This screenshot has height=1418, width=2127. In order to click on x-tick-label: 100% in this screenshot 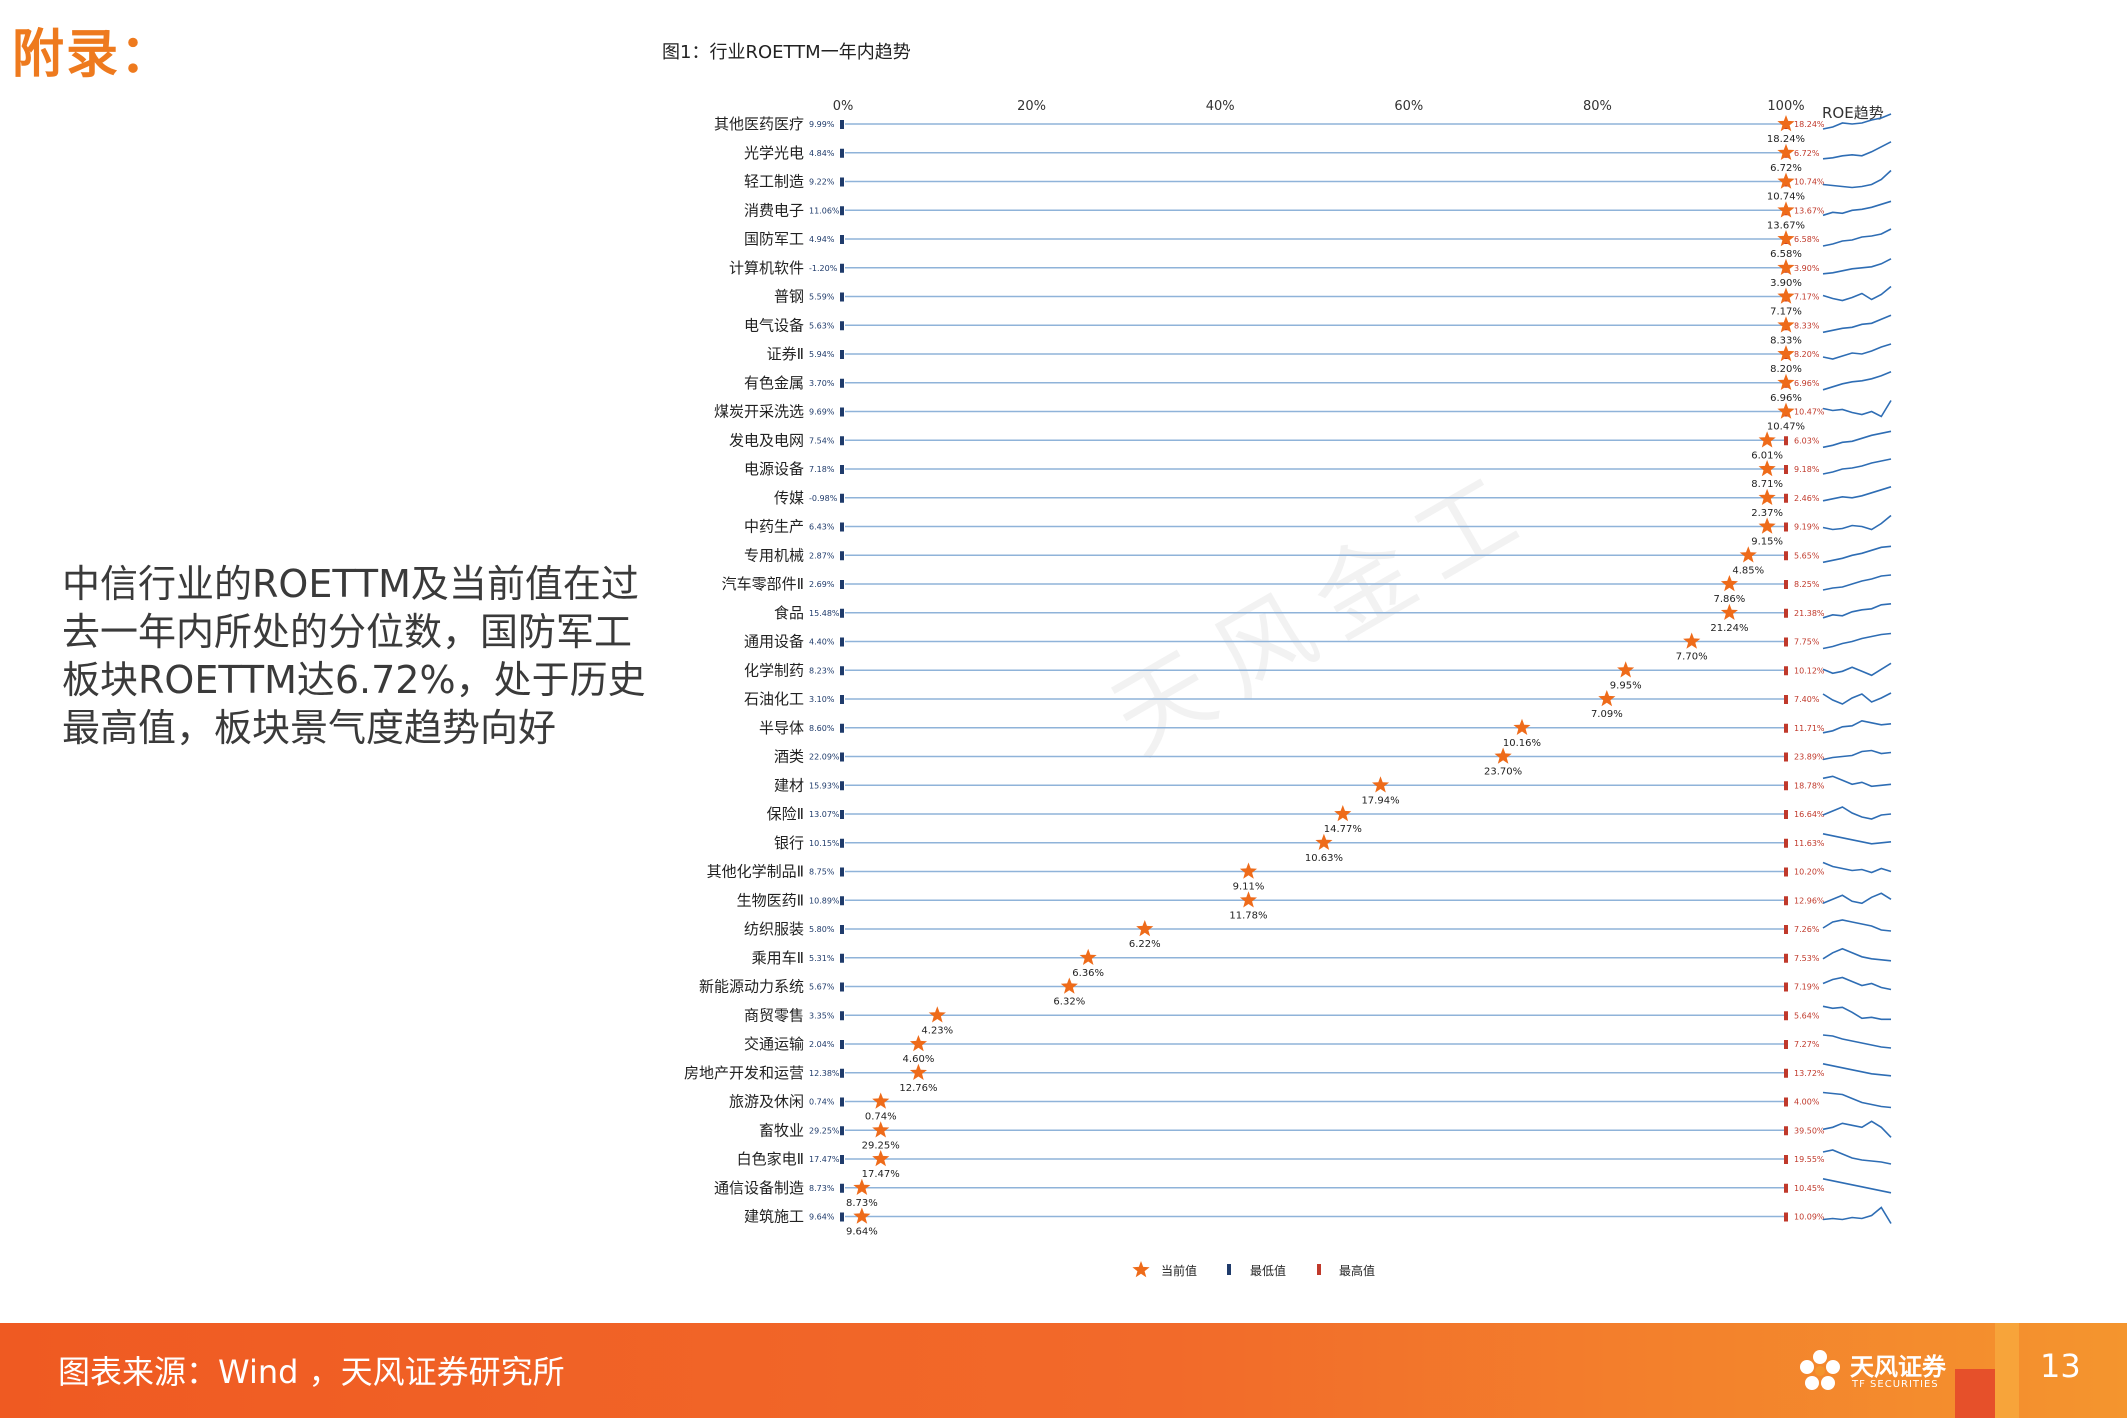, I will do `click(1785, 106)`.